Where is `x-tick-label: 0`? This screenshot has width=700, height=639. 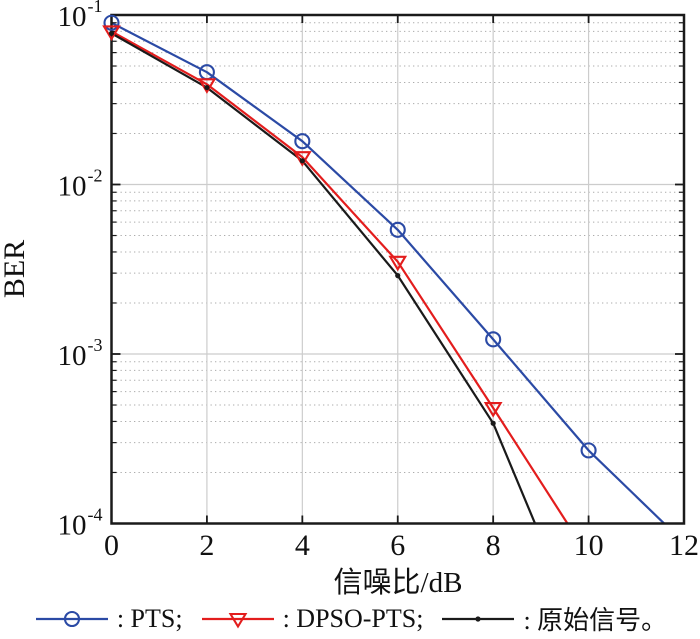
x-tick-label: 0 is located at coordinates (111, 545).